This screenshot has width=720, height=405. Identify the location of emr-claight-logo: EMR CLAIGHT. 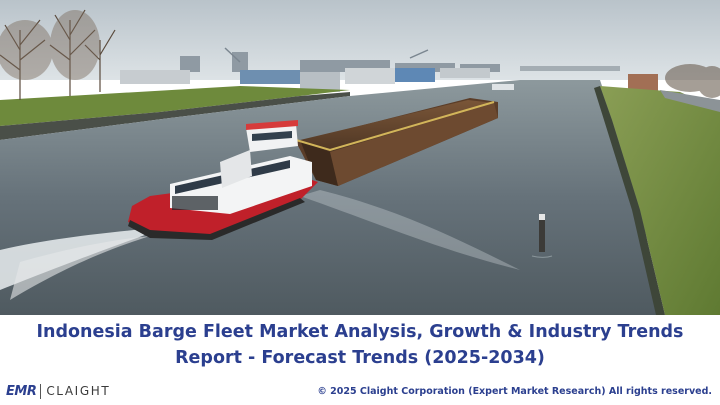
(58, 391).